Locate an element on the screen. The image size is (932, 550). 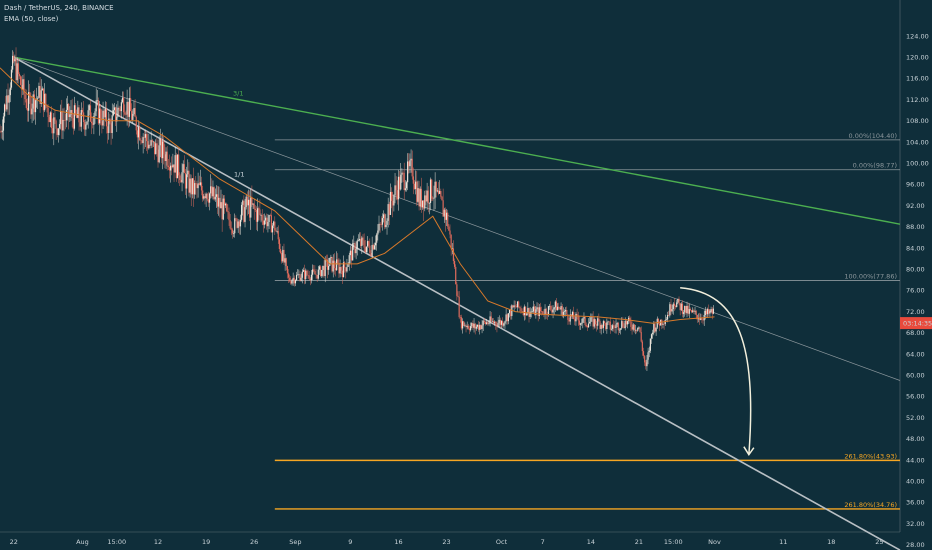
current-price-tag: 03:14:35 is located at coordinates (916, 323).